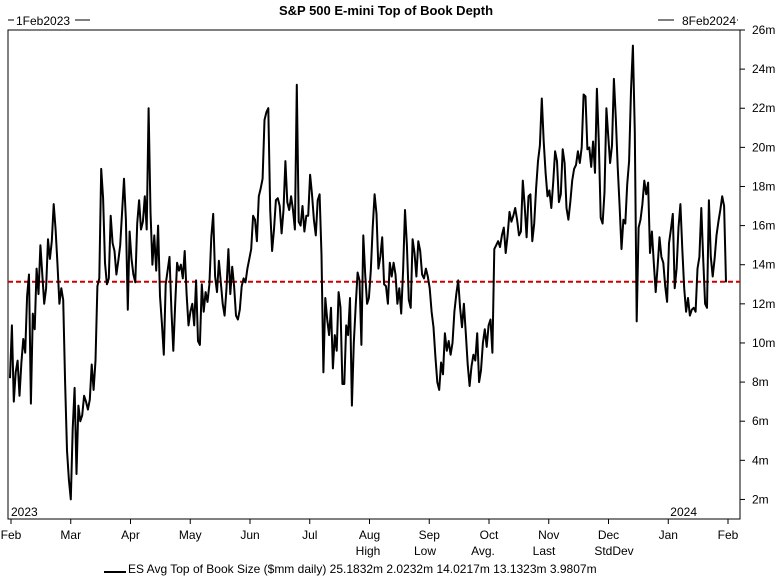 The image size is (778, 578). Describe the element at coordinates (760, 499) in the screenshot. I see `y-tick-label: 2m` at that location.